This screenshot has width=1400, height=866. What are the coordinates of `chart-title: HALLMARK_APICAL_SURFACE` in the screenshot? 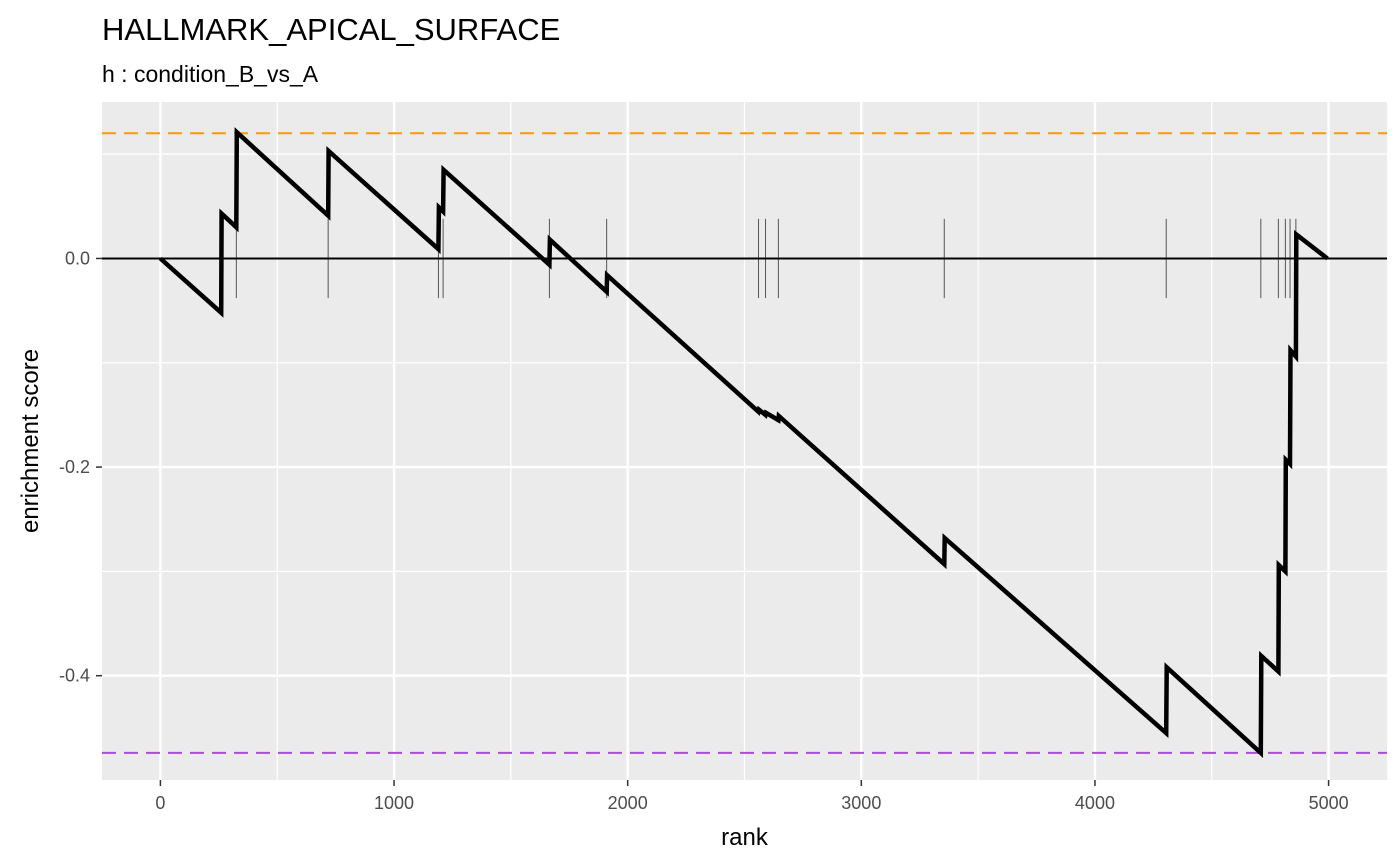 It's located at (331, 29).